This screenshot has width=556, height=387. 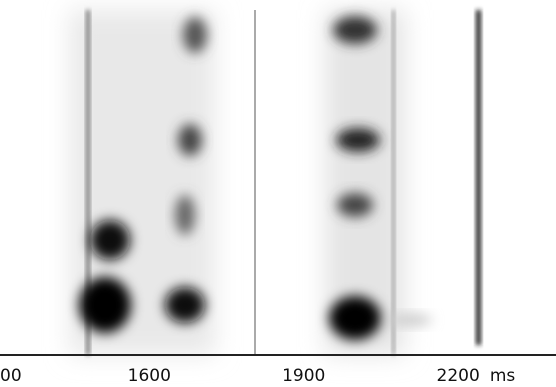 What do you see at coordinates (303, 376) in the screenshot?
I see `x-tick-label: 1900` at bounding box center [303, 376].